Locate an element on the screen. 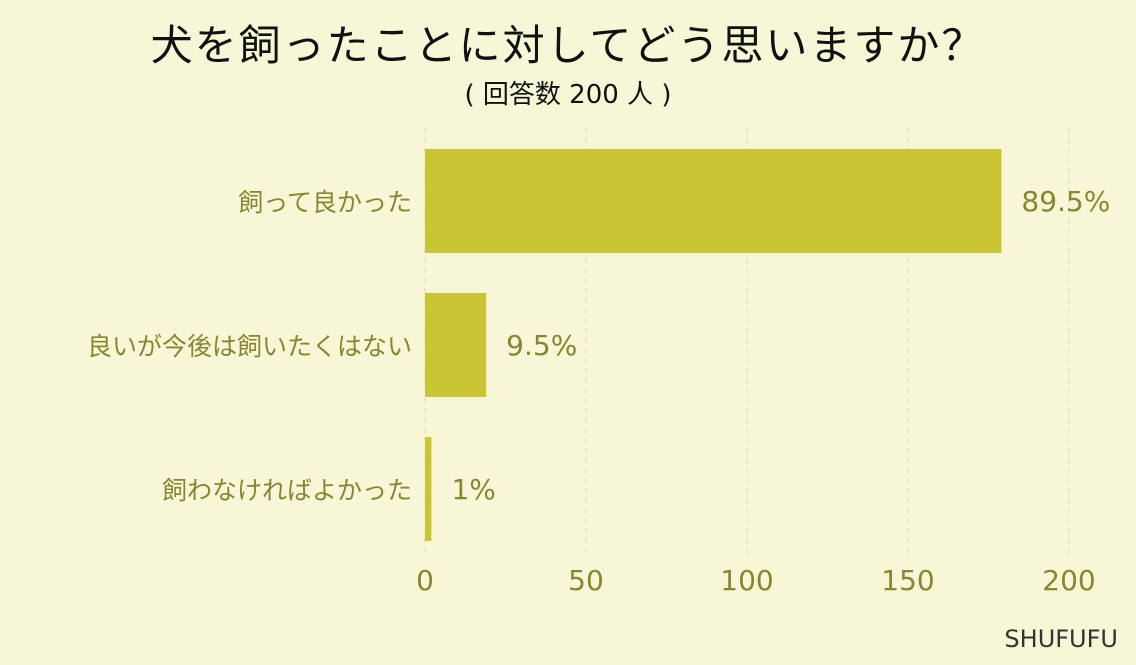 This screenshot has width=1136, height=665. x-tick-label-100: 100 is located at coordinates (746, 580).